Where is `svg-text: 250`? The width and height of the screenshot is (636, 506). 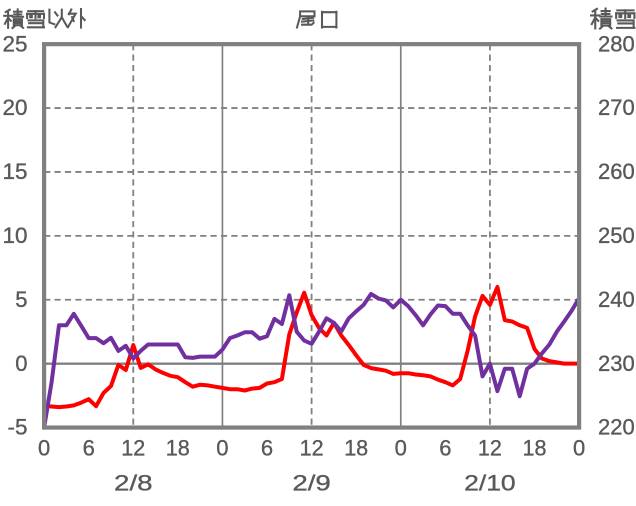 svg-text: 250 is located at coordinates (616, 235).